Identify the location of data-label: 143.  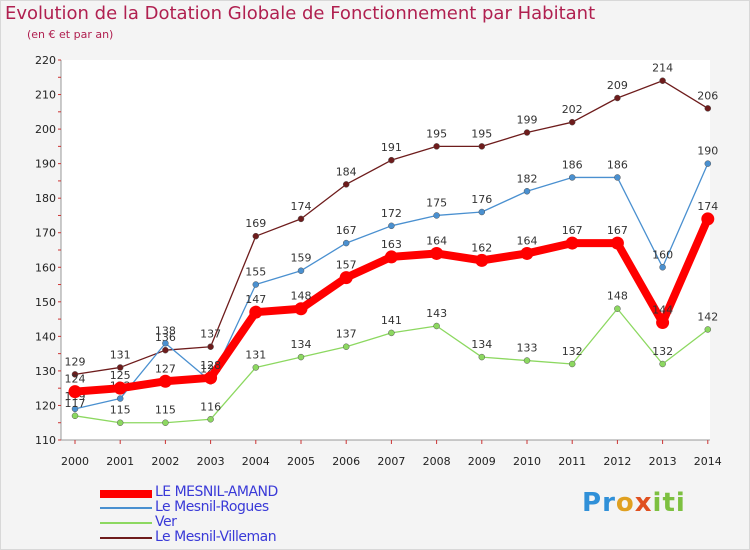
(436, 313).